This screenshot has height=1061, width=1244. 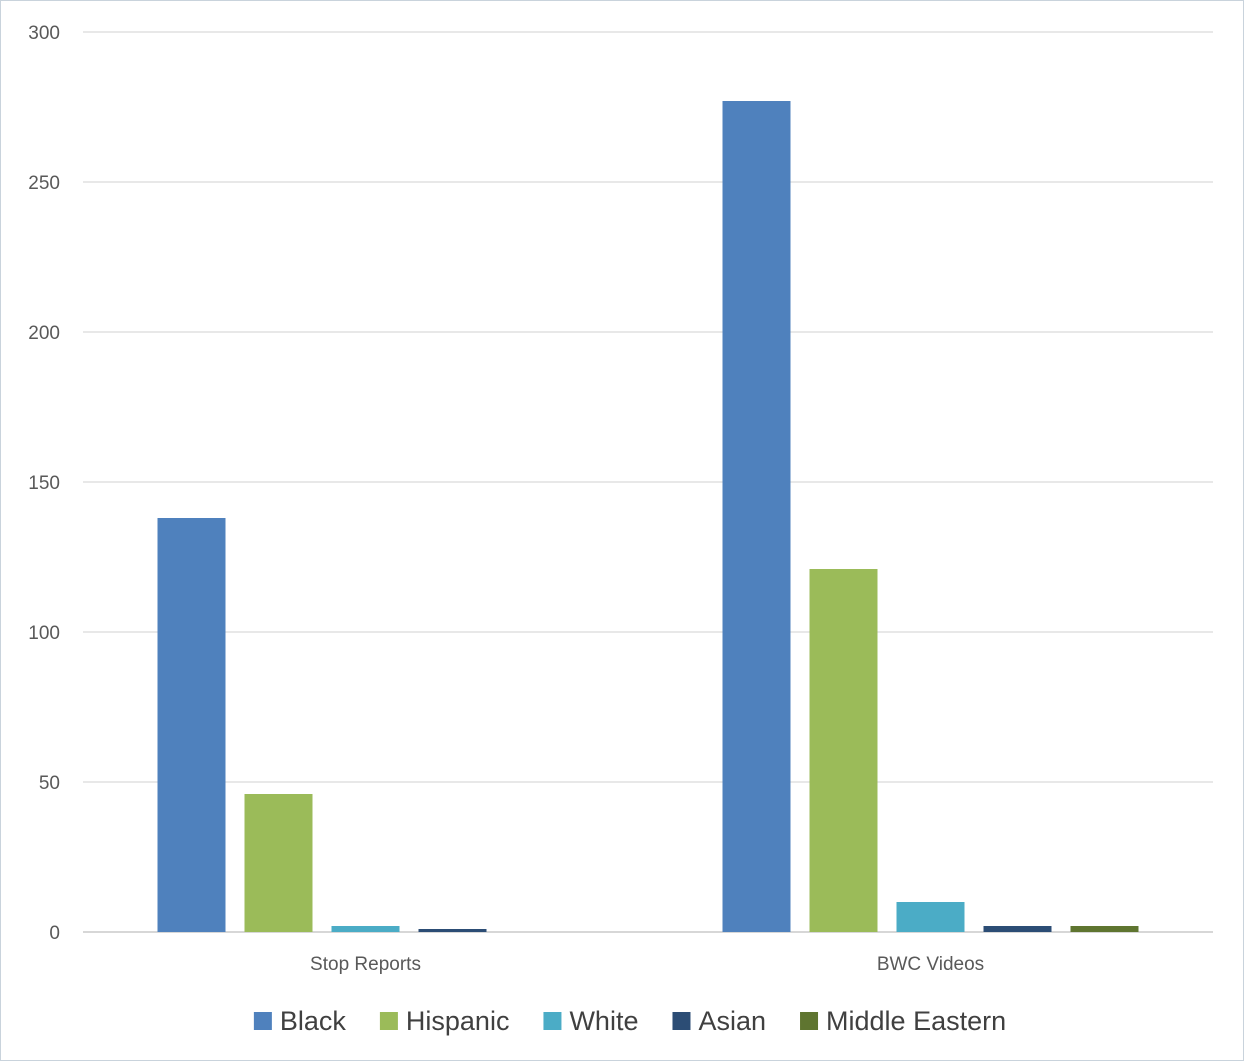 What do you see at coordinates (452, 930) in the screenshot?
I see `bar-asian-stop-reports` at bounding box center [452, 930].